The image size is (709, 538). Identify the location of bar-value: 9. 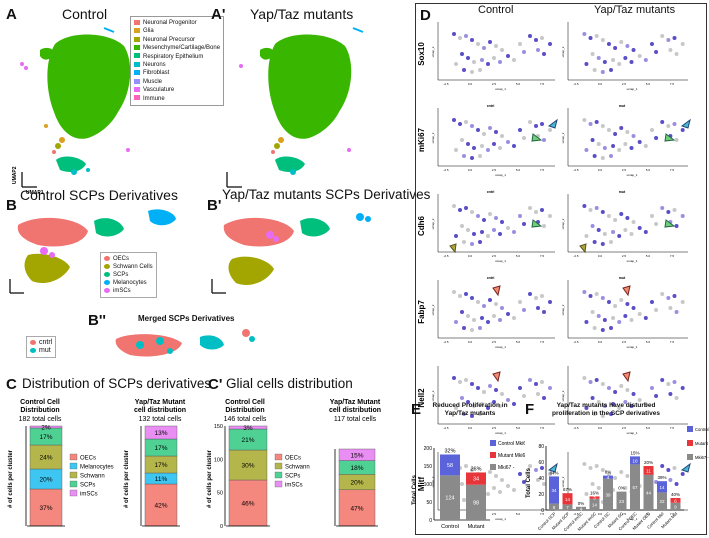
(675, 506).